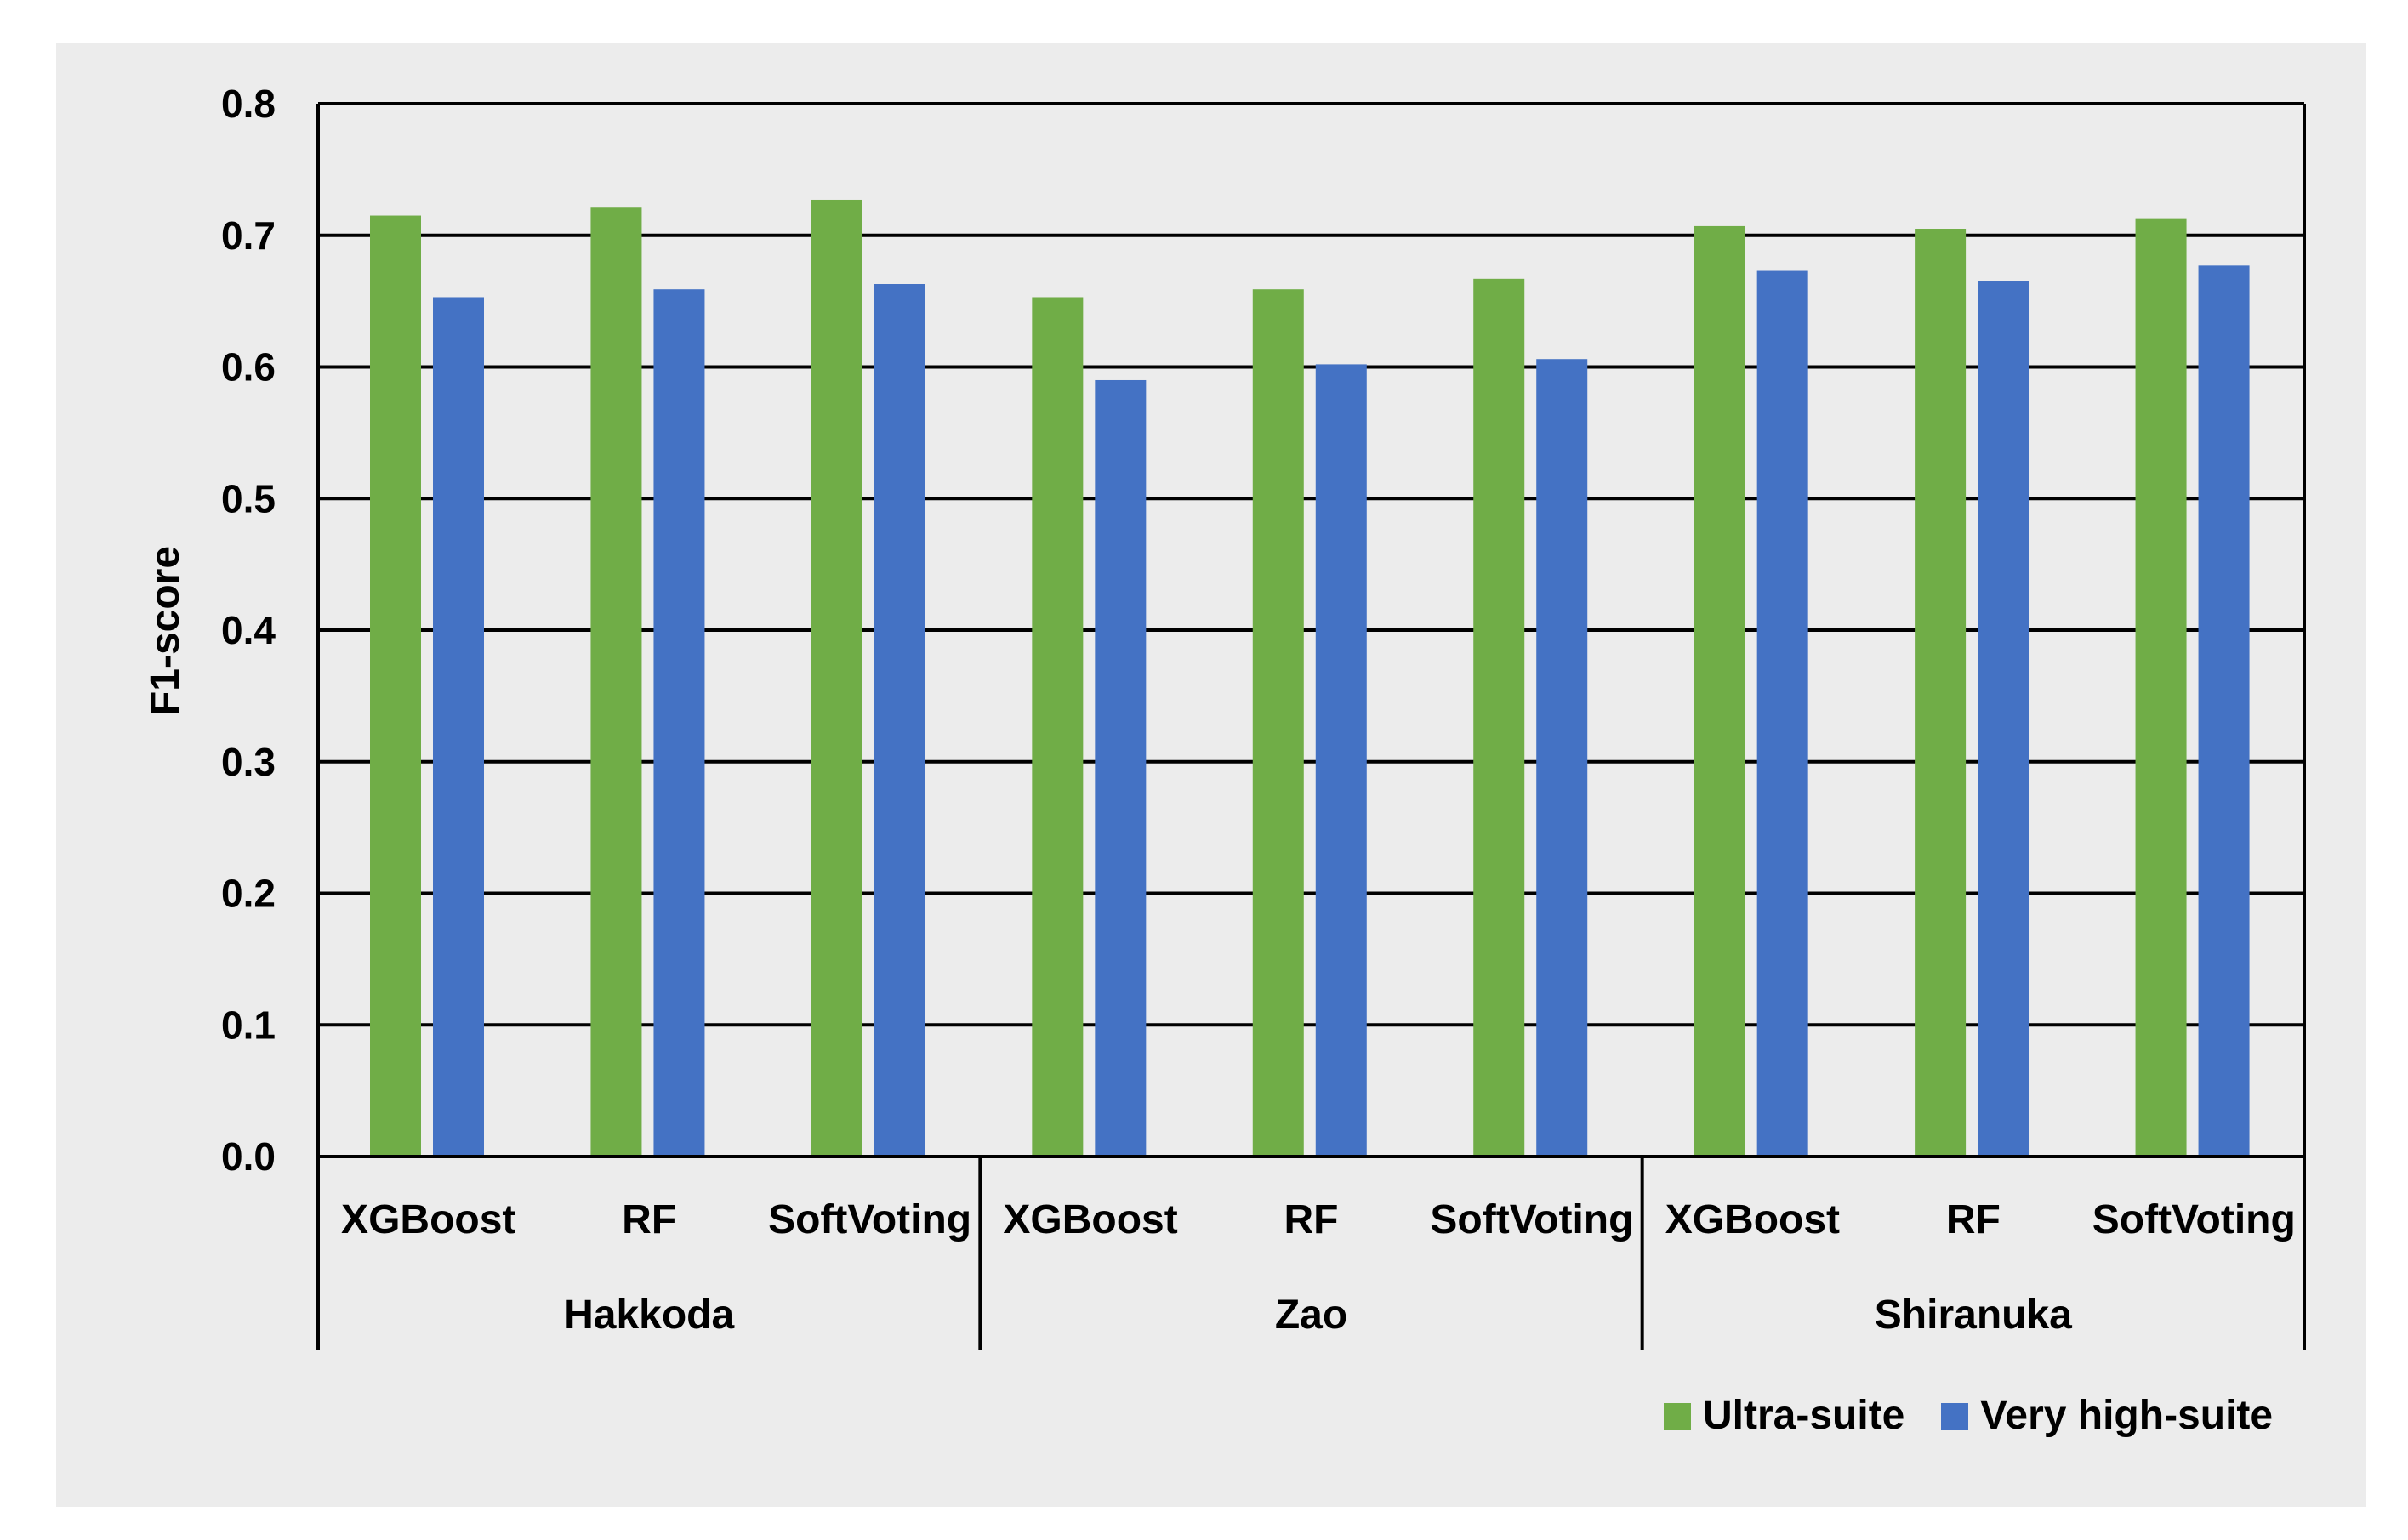 This screenshot has width=2408, height=1540. I want to click on x-group-label: Shiranuka, so click(1973, 1315).